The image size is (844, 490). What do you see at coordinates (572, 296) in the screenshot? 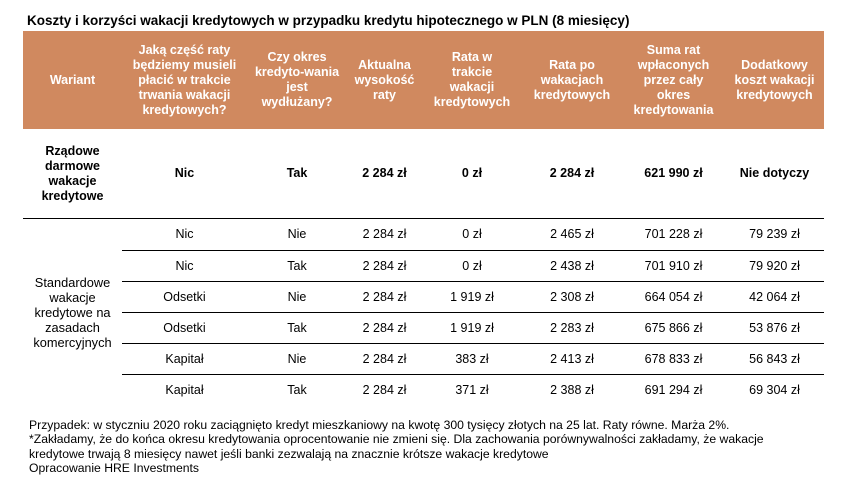
I see `cell-after: 2 308 zł` at bounding box center [572, 296].